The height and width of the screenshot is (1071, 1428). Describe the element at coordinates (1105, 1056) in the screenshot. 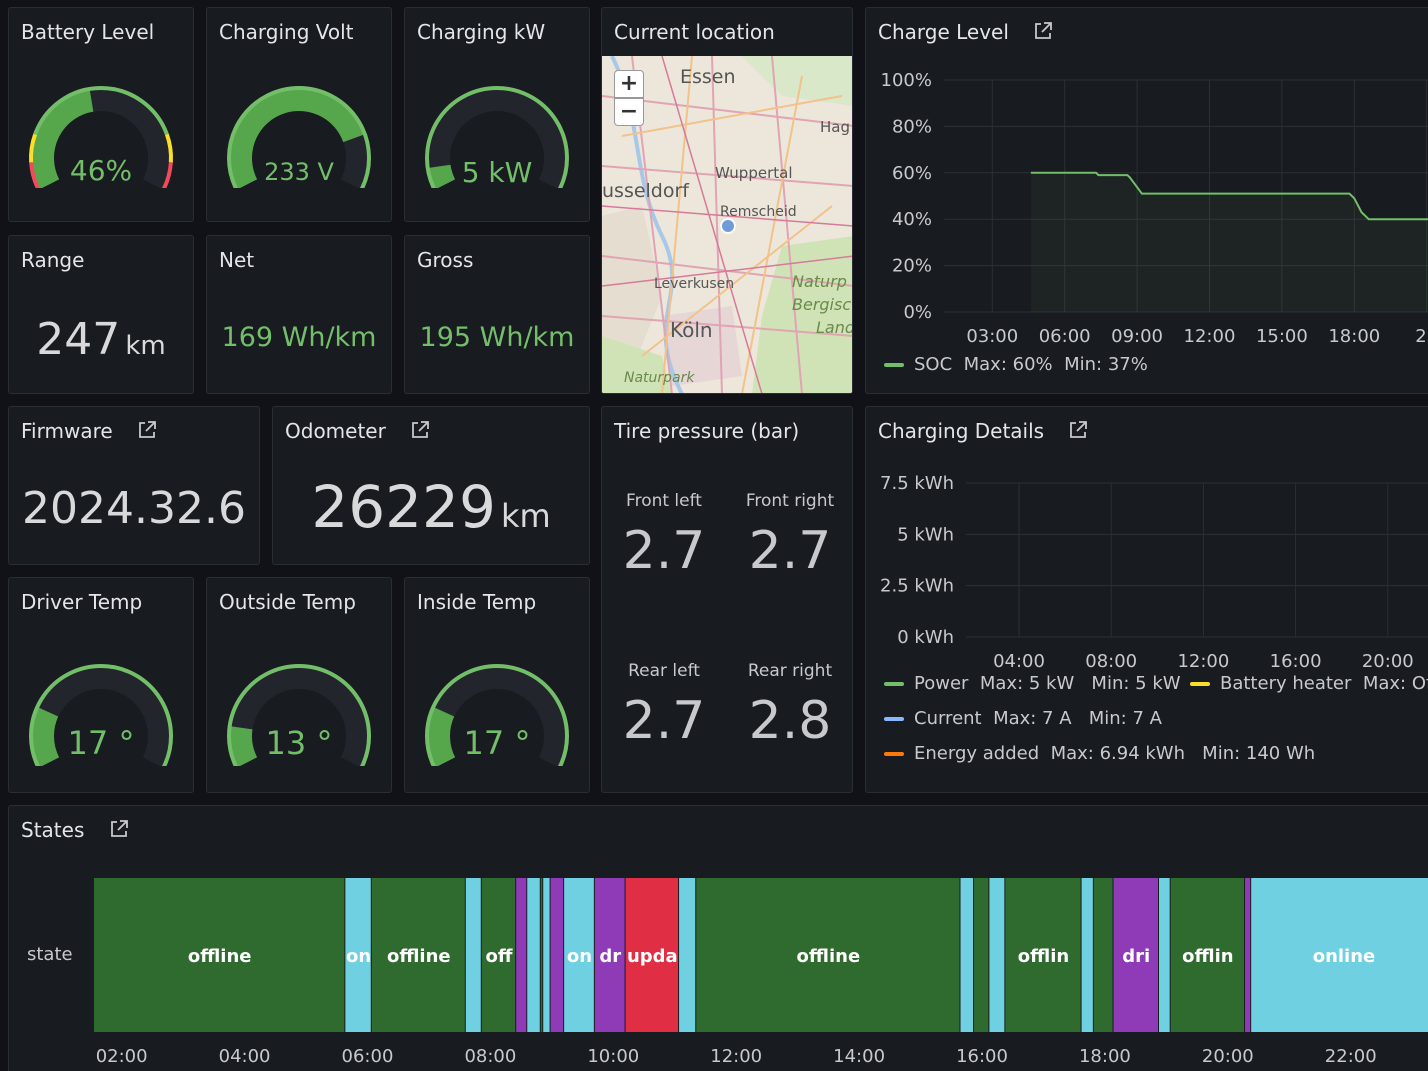

I see `x-tick-label: 18:00` at that location.